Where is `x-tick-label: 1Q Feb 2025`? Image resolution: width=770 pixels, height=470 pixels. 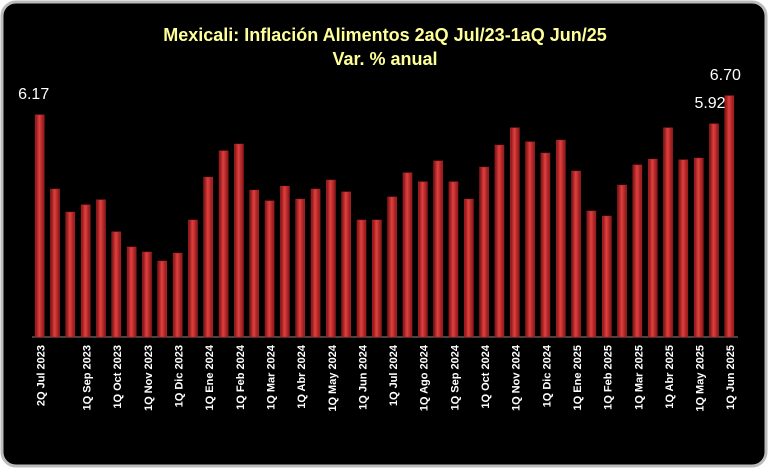 x-tick-label: 1Q Feb 2025 is located at coordinates (609, 377).